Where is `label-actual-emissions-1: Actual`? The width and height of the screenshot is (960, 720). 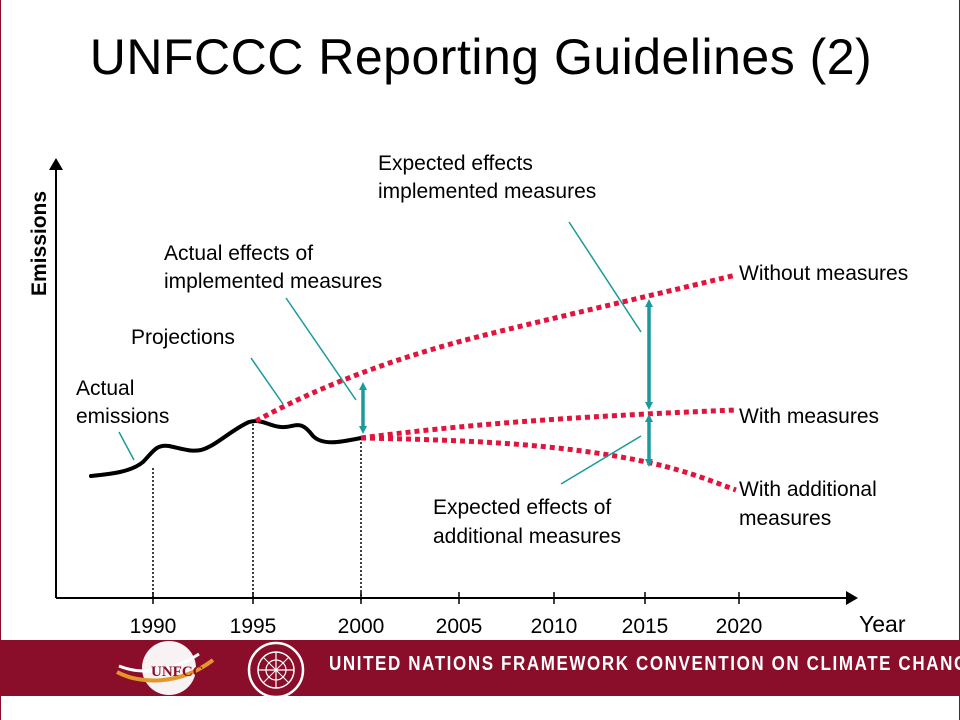 label-actual-emissions-1: Actual is located at coordinates (105, 388).